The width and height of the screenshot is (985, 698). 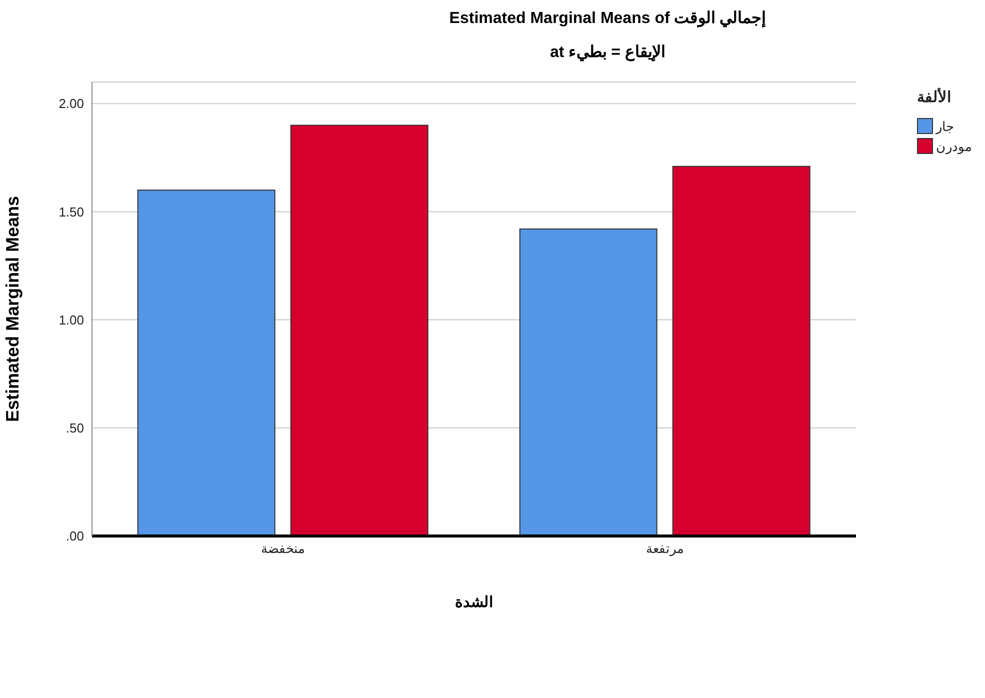 What do you see at coordinates (607, 52) in the screenshot?
I see `chart-subtitle: الإيقاع = بطيء at` at bounding box center [607, 52].